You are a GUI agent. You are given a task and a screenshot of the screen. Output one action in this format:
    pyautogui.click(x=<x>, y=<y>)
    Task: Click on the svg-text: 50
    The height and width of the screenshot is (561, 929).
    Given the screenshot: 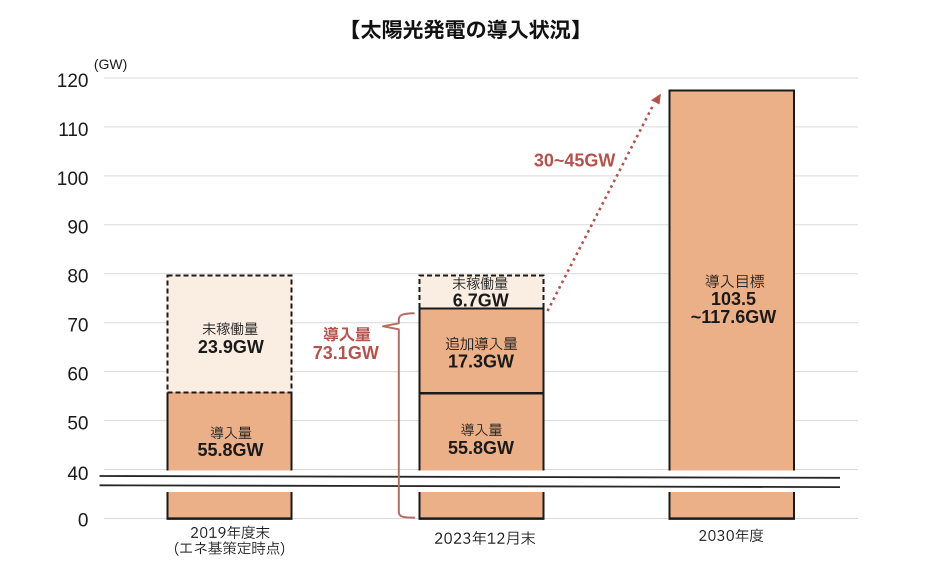 What is the action you would take?
    pyautogui.click(x=77, y=424)
    